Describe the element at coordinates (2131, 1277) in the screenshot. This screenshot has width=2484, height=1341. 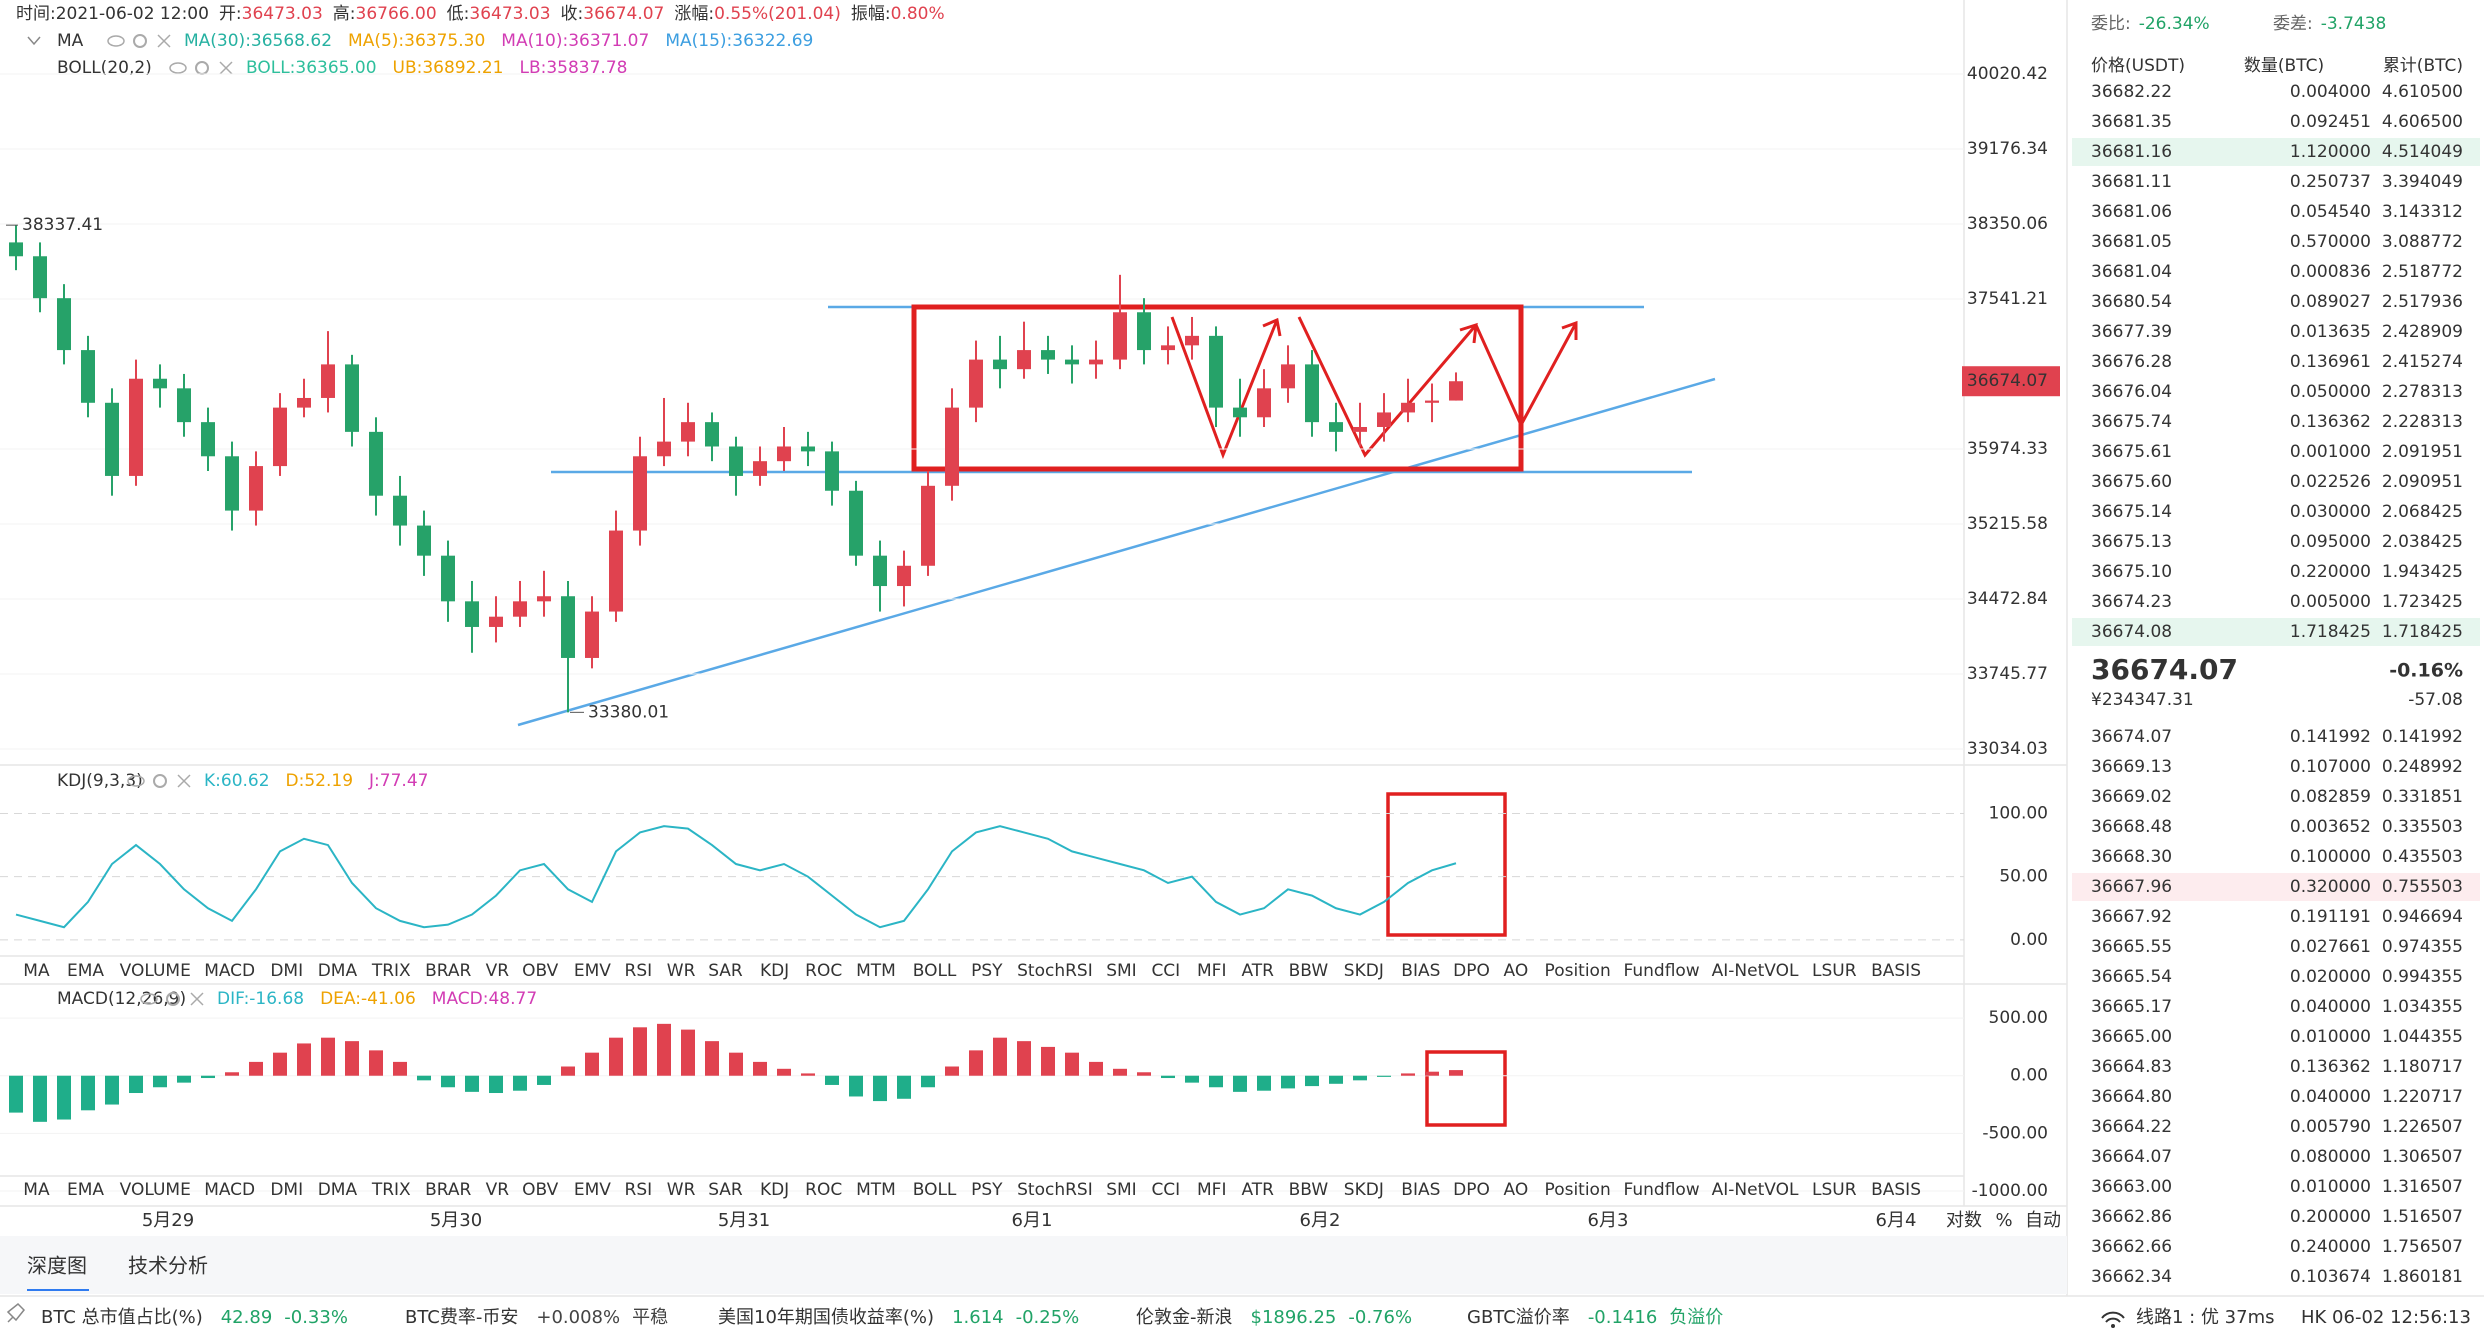
I see `order-price: 36662.34` at that location.